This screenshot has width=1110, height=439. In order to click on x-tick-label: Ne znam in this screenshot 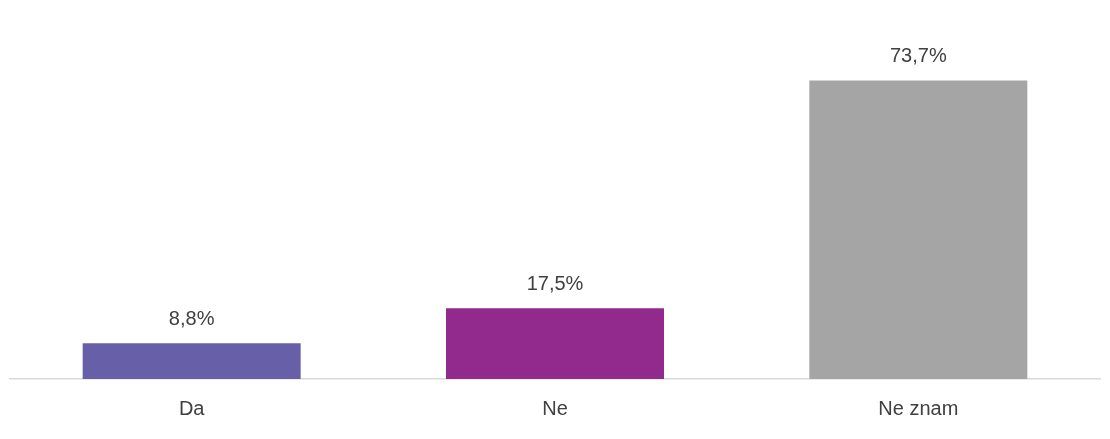, I will do `click(918, 407)`.